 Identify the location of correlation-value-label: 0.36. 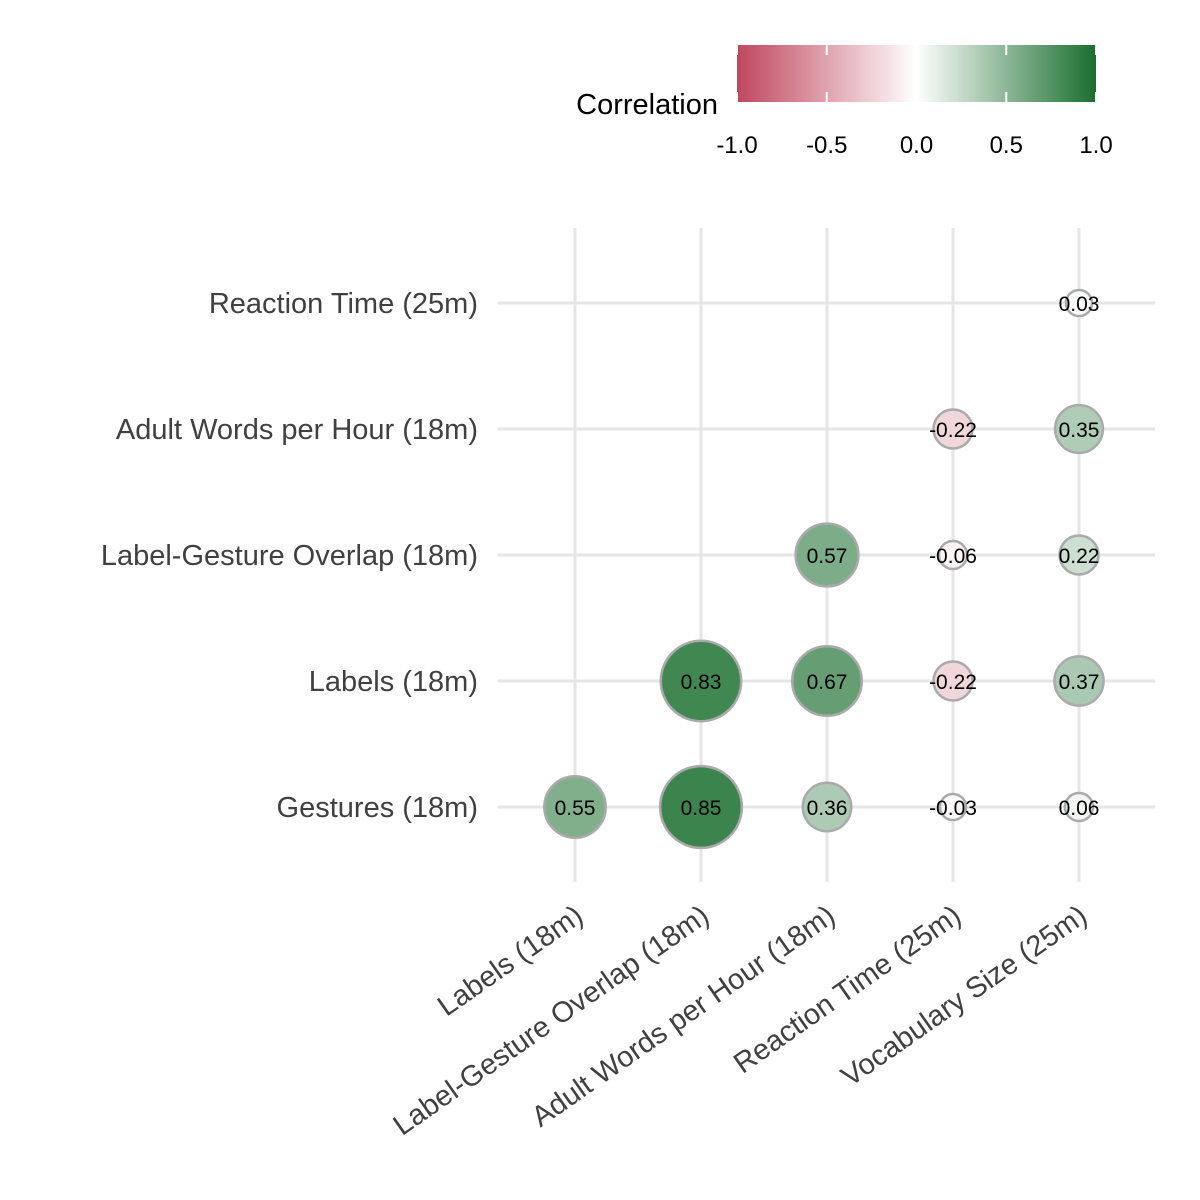
(827, 808).